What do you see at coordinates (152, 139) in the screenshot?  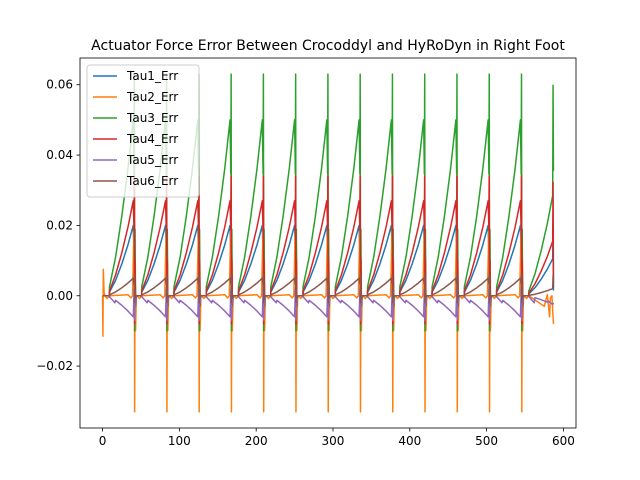 I see `legend-label: Tau4_Err` at bounding box center [152, 139].